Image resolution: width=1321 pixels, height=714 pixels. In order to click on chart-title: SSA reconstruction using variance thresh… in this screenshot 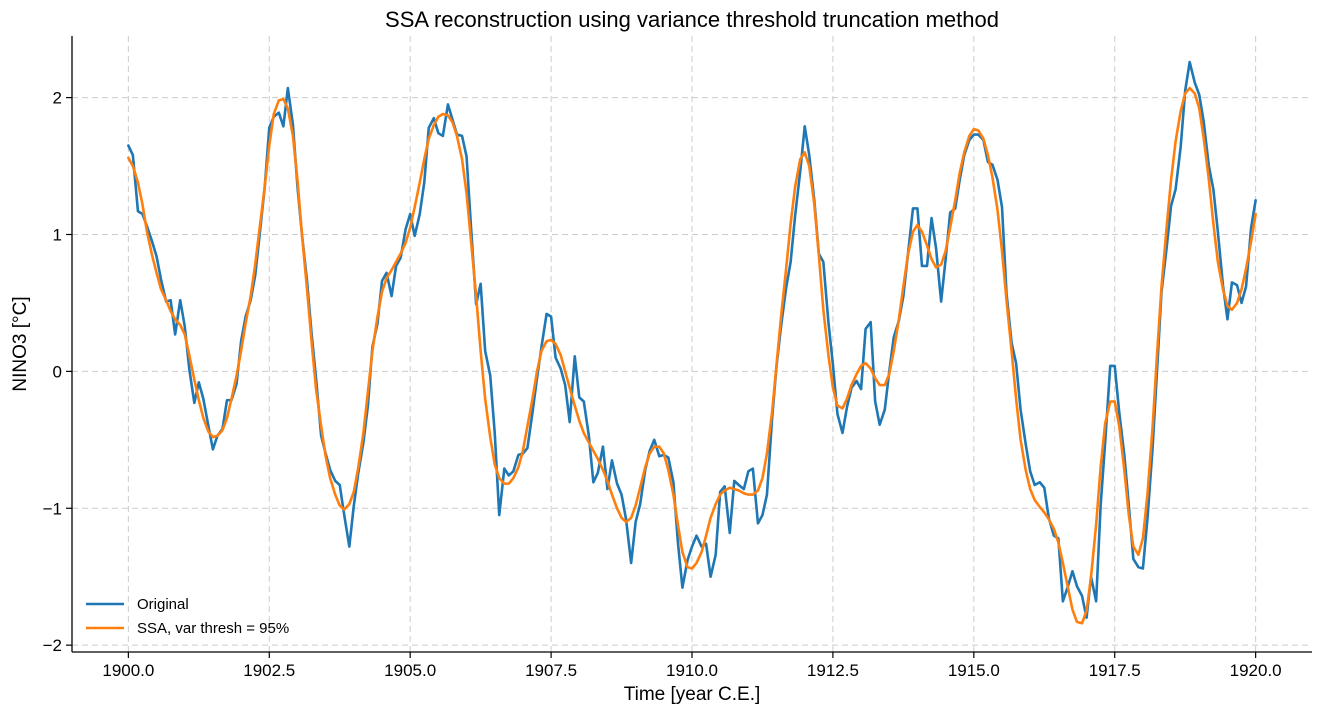, I will do `click(692, 19)`.